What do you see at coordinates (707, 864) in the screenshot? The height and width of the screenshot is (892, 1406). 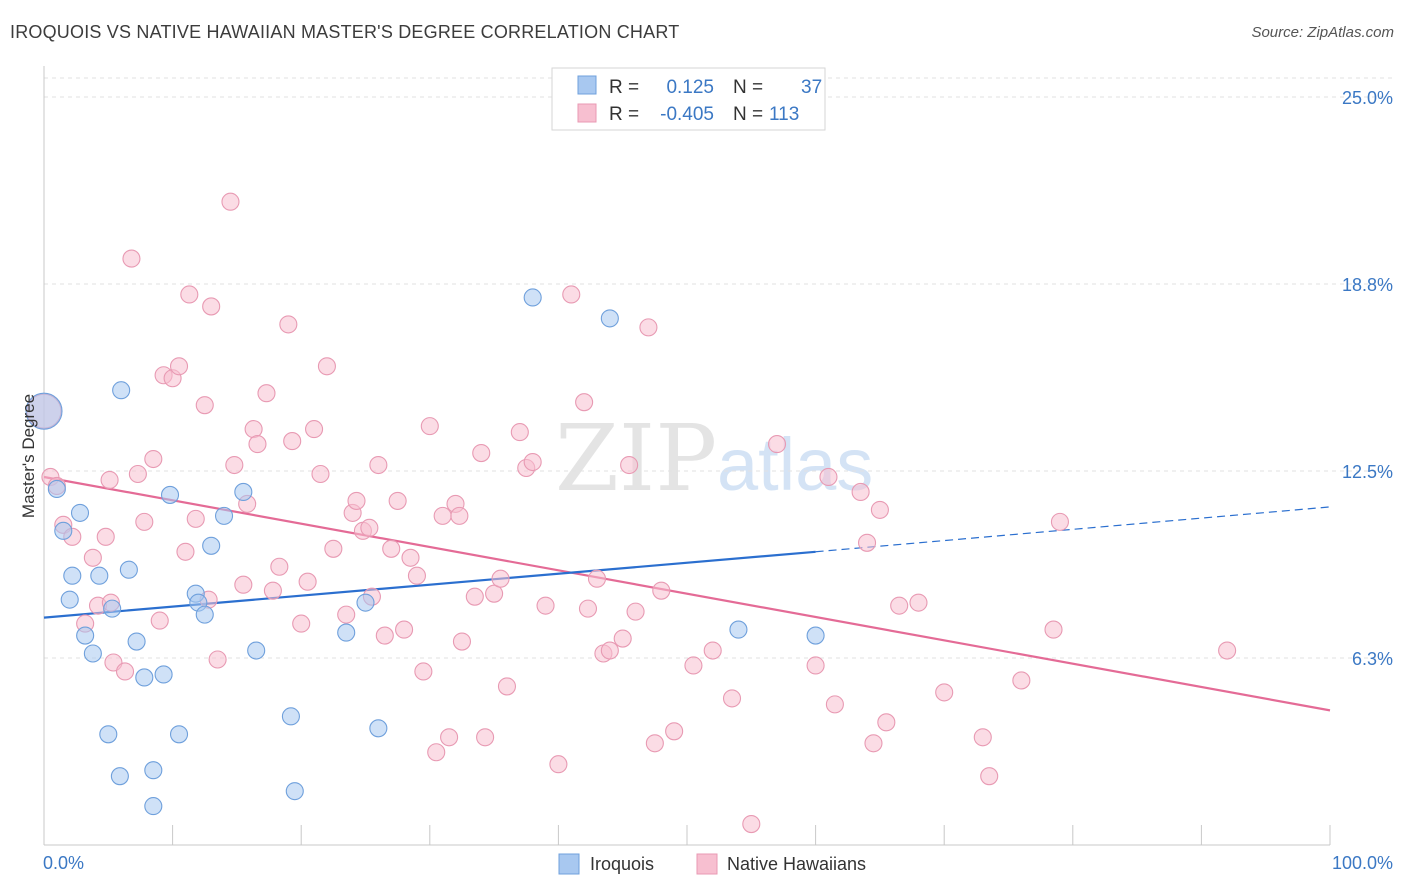 I see `bottom-legend-swatch-hawaiian` at bounding box center [707, 864].